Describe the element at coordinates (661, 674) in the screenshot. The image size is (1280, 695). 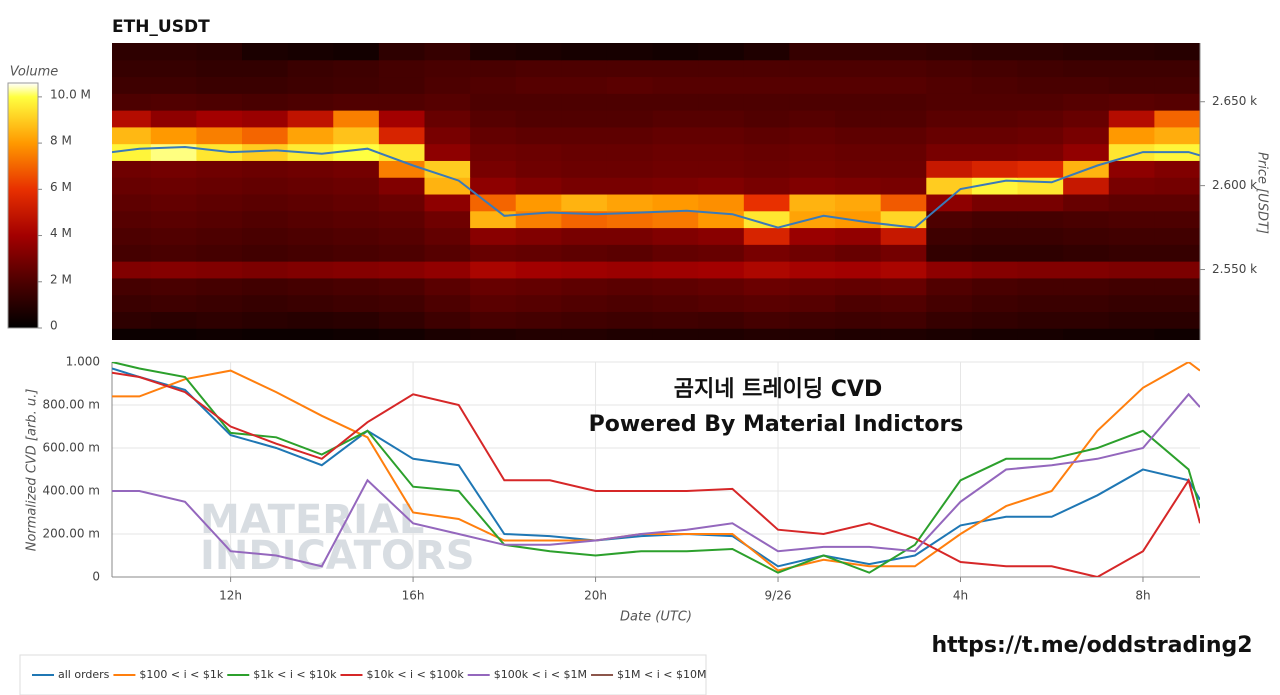
I see `legend-label: $1M < i < $10M` at that location.